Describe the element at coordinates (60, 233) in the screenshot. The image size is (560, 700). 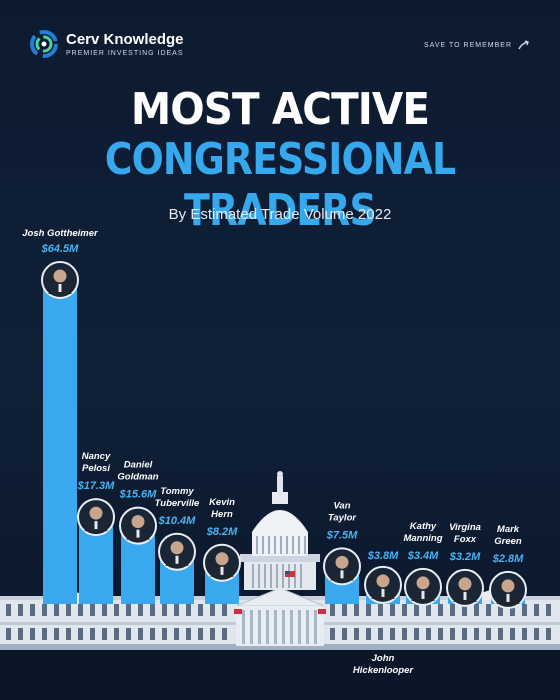
I see `category-label-0: Josh Gottheimer` at that location.